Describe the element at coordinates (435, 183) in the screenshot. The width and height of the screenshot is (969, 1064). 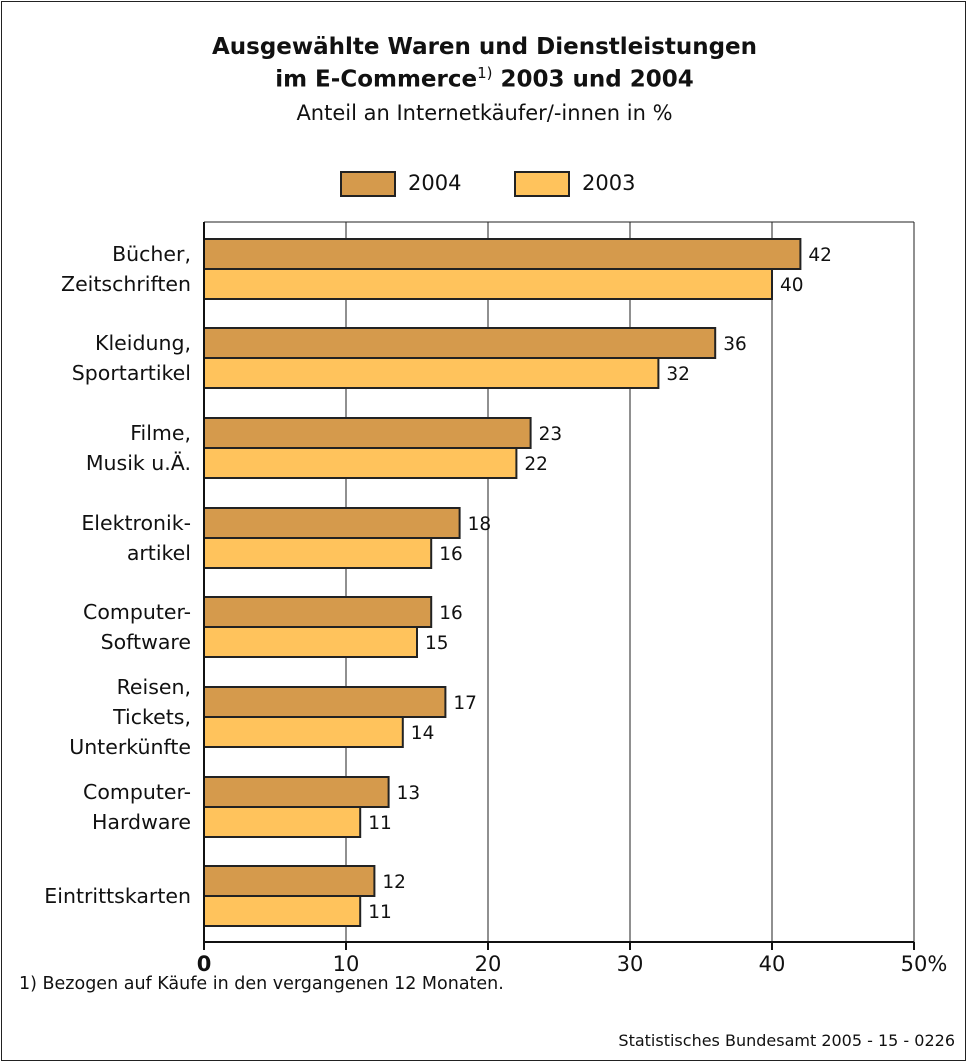
I see `legend-label-2004: 2004` at that location.